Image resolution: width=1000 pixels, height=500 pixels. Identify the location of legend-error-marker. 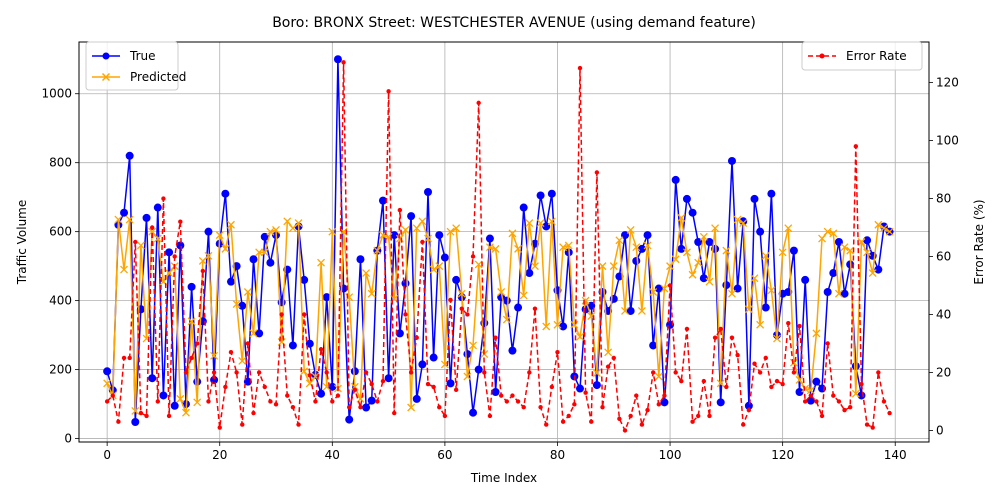
(822, 56).